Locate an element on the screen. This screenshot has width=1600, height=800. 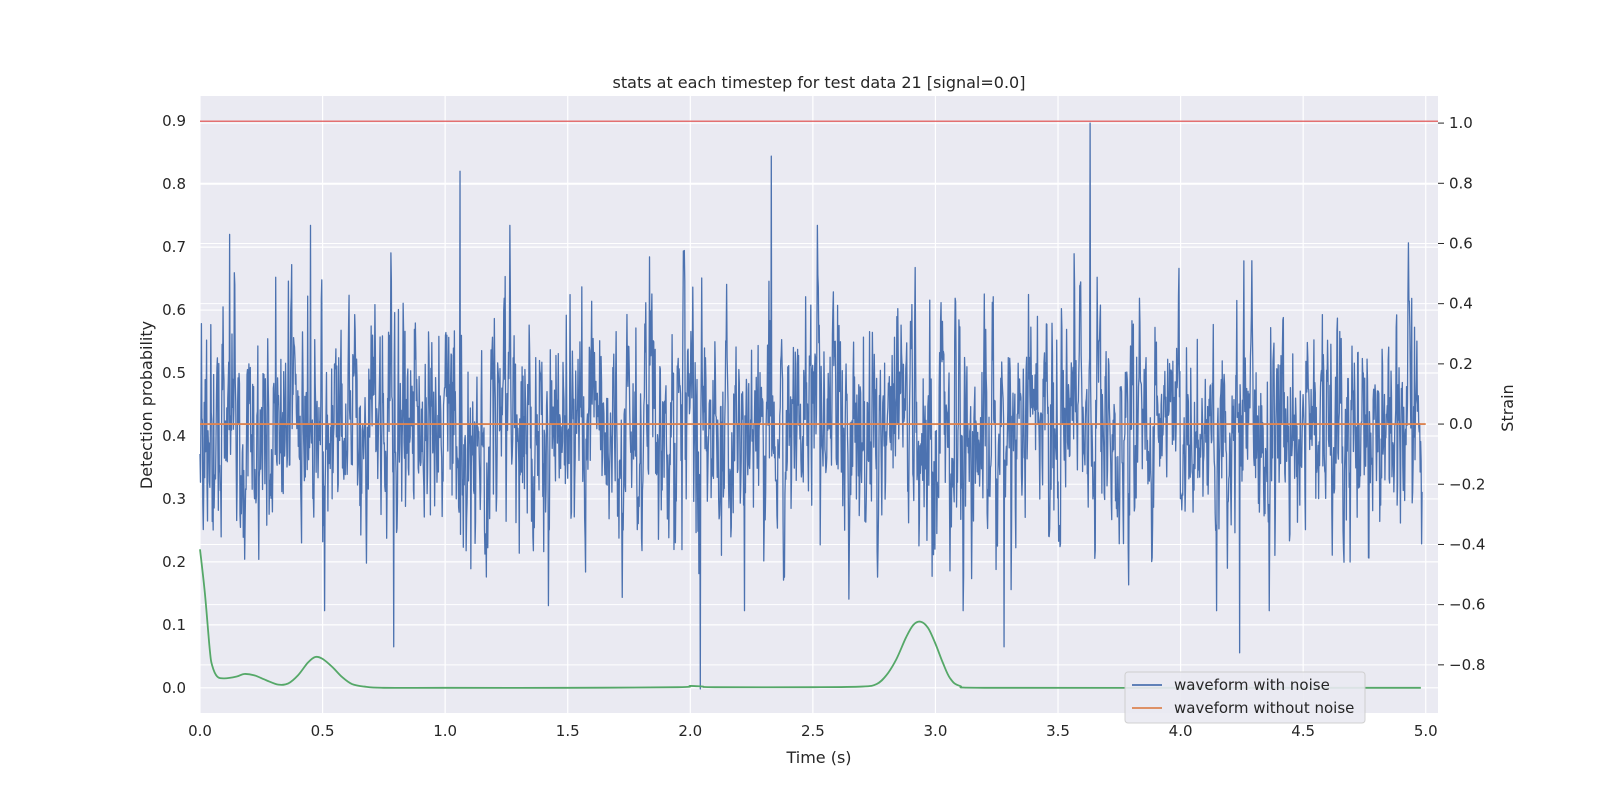
y2-tick-label: −0.8 is located at coordinates (1467, 665).